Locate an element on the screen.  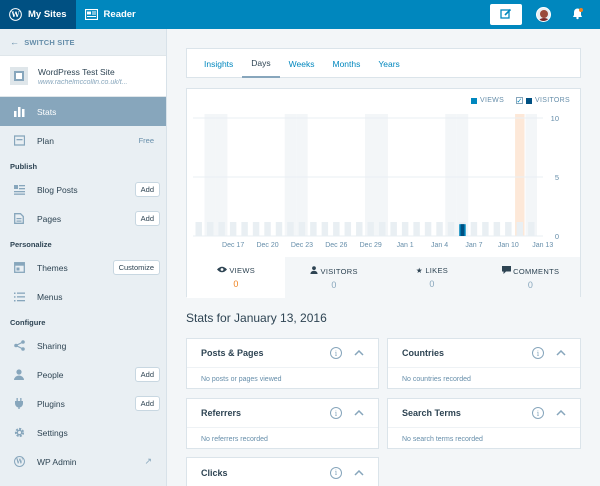
bar-chart-icon is located at coordinates (19, 111).